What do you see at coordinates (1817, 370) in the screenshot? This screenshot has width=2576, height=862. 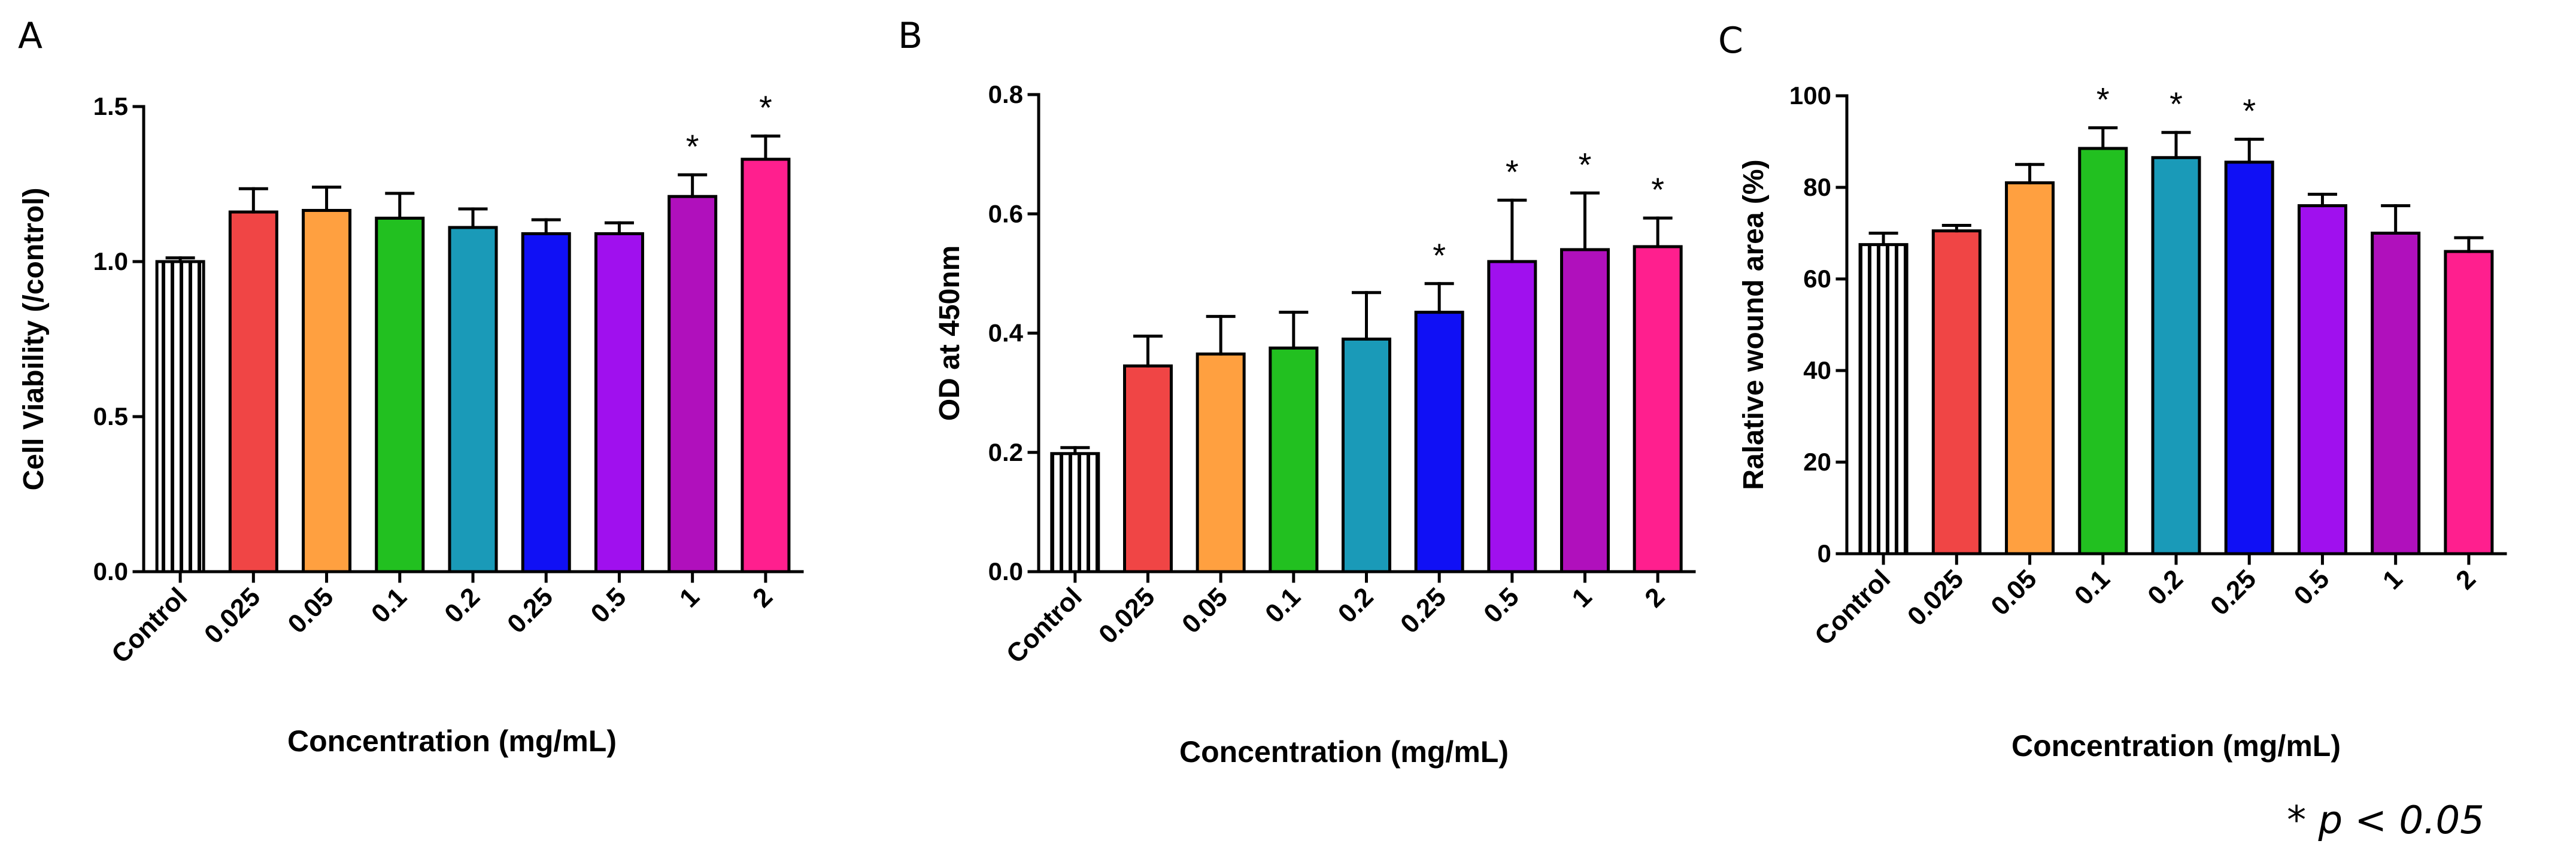 I see `y-tick-label: 40` at bounding box center [1817, 370].